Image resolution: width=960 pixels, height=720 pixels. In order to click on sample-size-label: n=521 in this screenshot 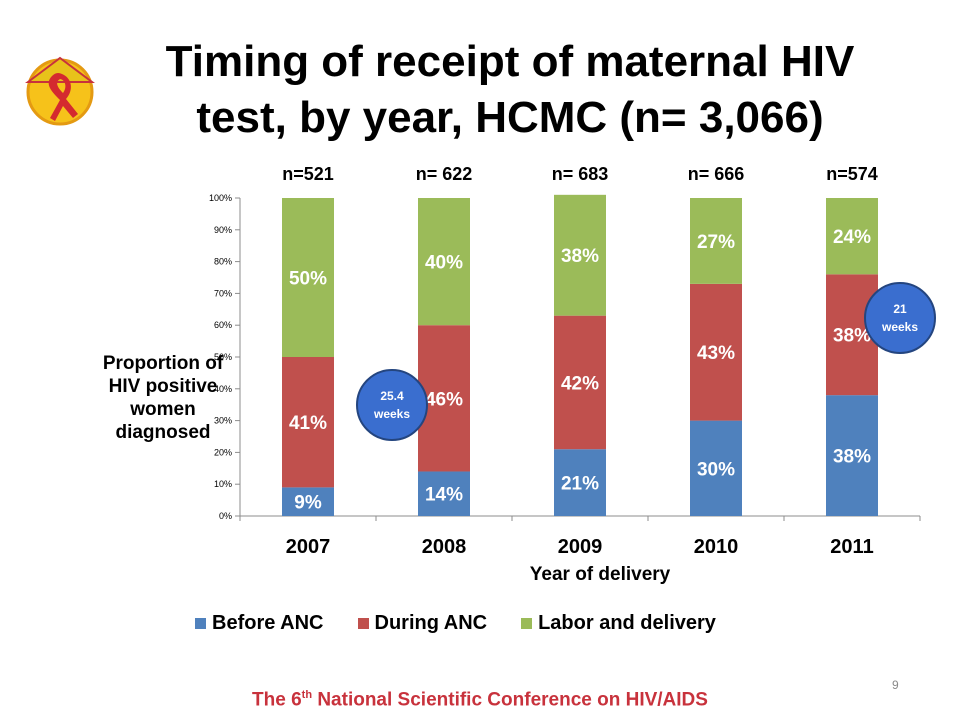, I will do `click(308, 174)`.